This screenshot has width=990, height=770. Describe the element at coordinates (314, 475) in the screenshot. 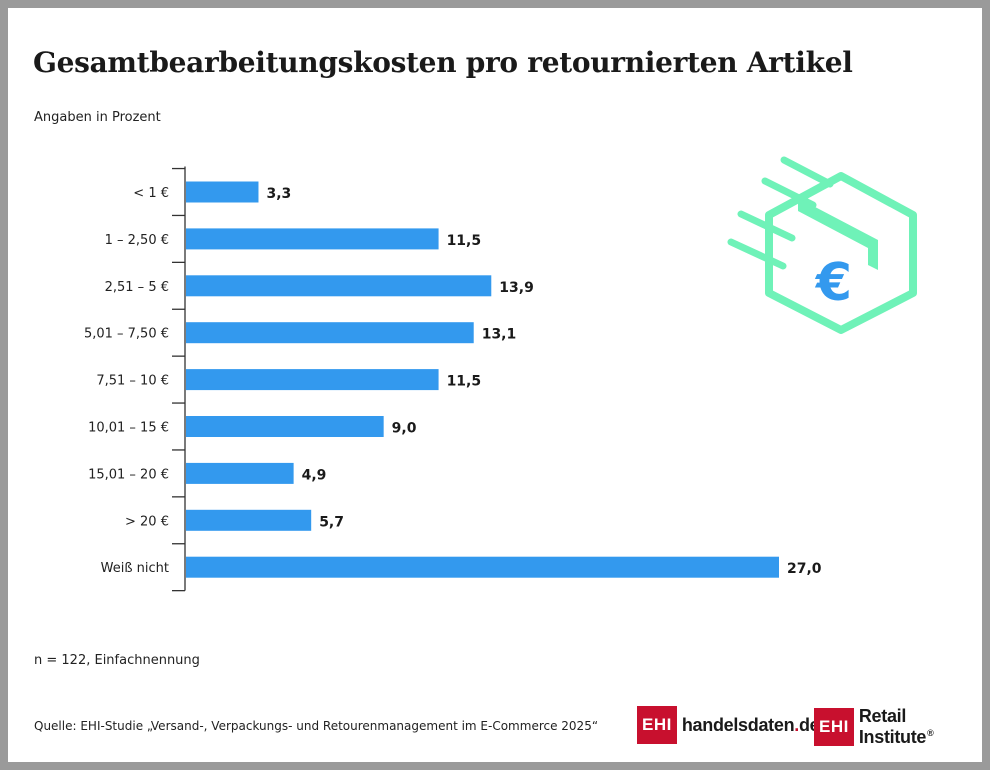

I see `value-label-6: 4,9` at that location.